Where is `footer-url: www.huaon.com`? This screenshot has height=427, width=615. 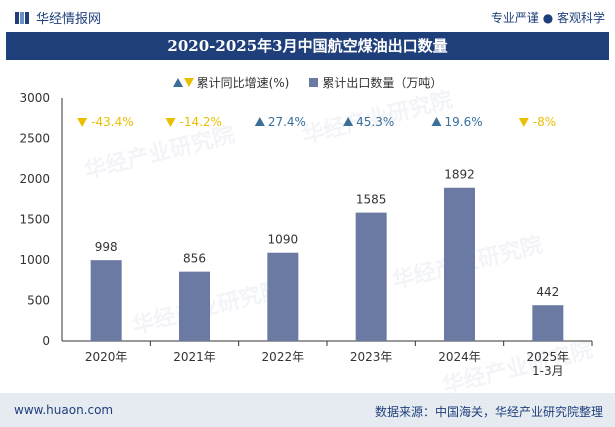
footer-url: www.huaon.com is located at coordinates (64, 410).